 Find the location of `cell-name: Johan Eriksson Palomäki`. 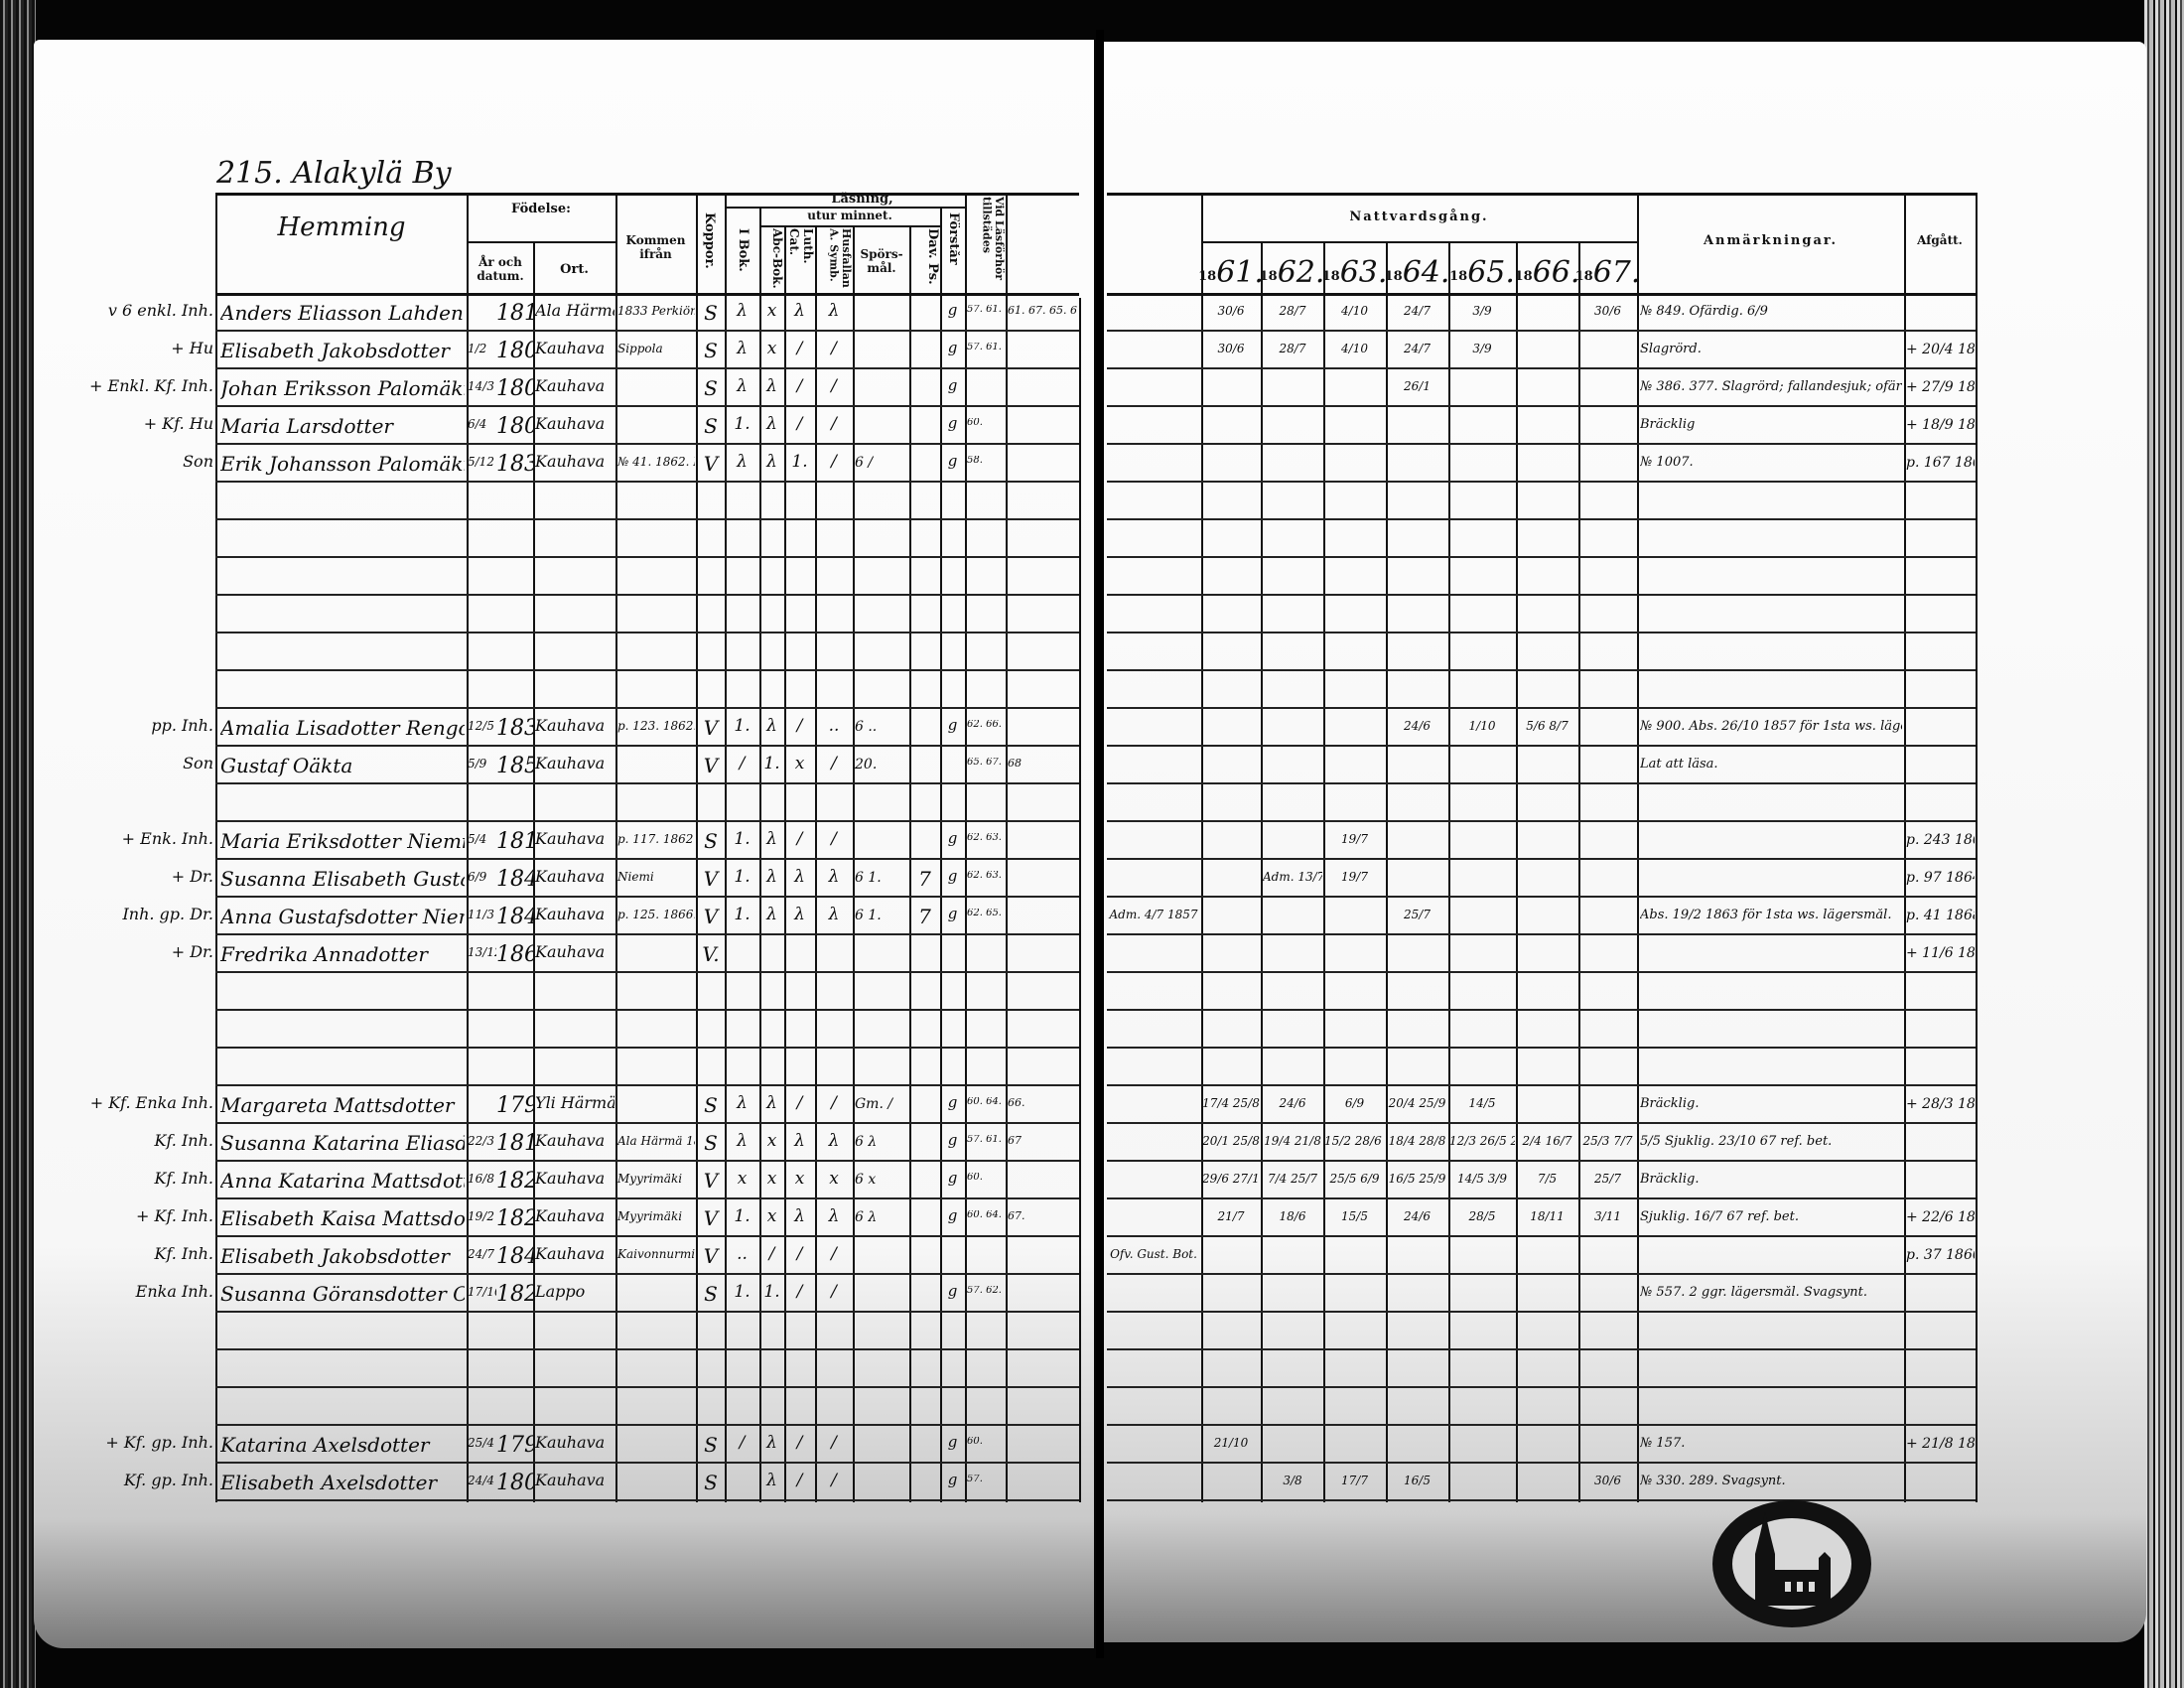

cell-name: Johan Eriksson Palomäki is located at coordinates (342, 389).